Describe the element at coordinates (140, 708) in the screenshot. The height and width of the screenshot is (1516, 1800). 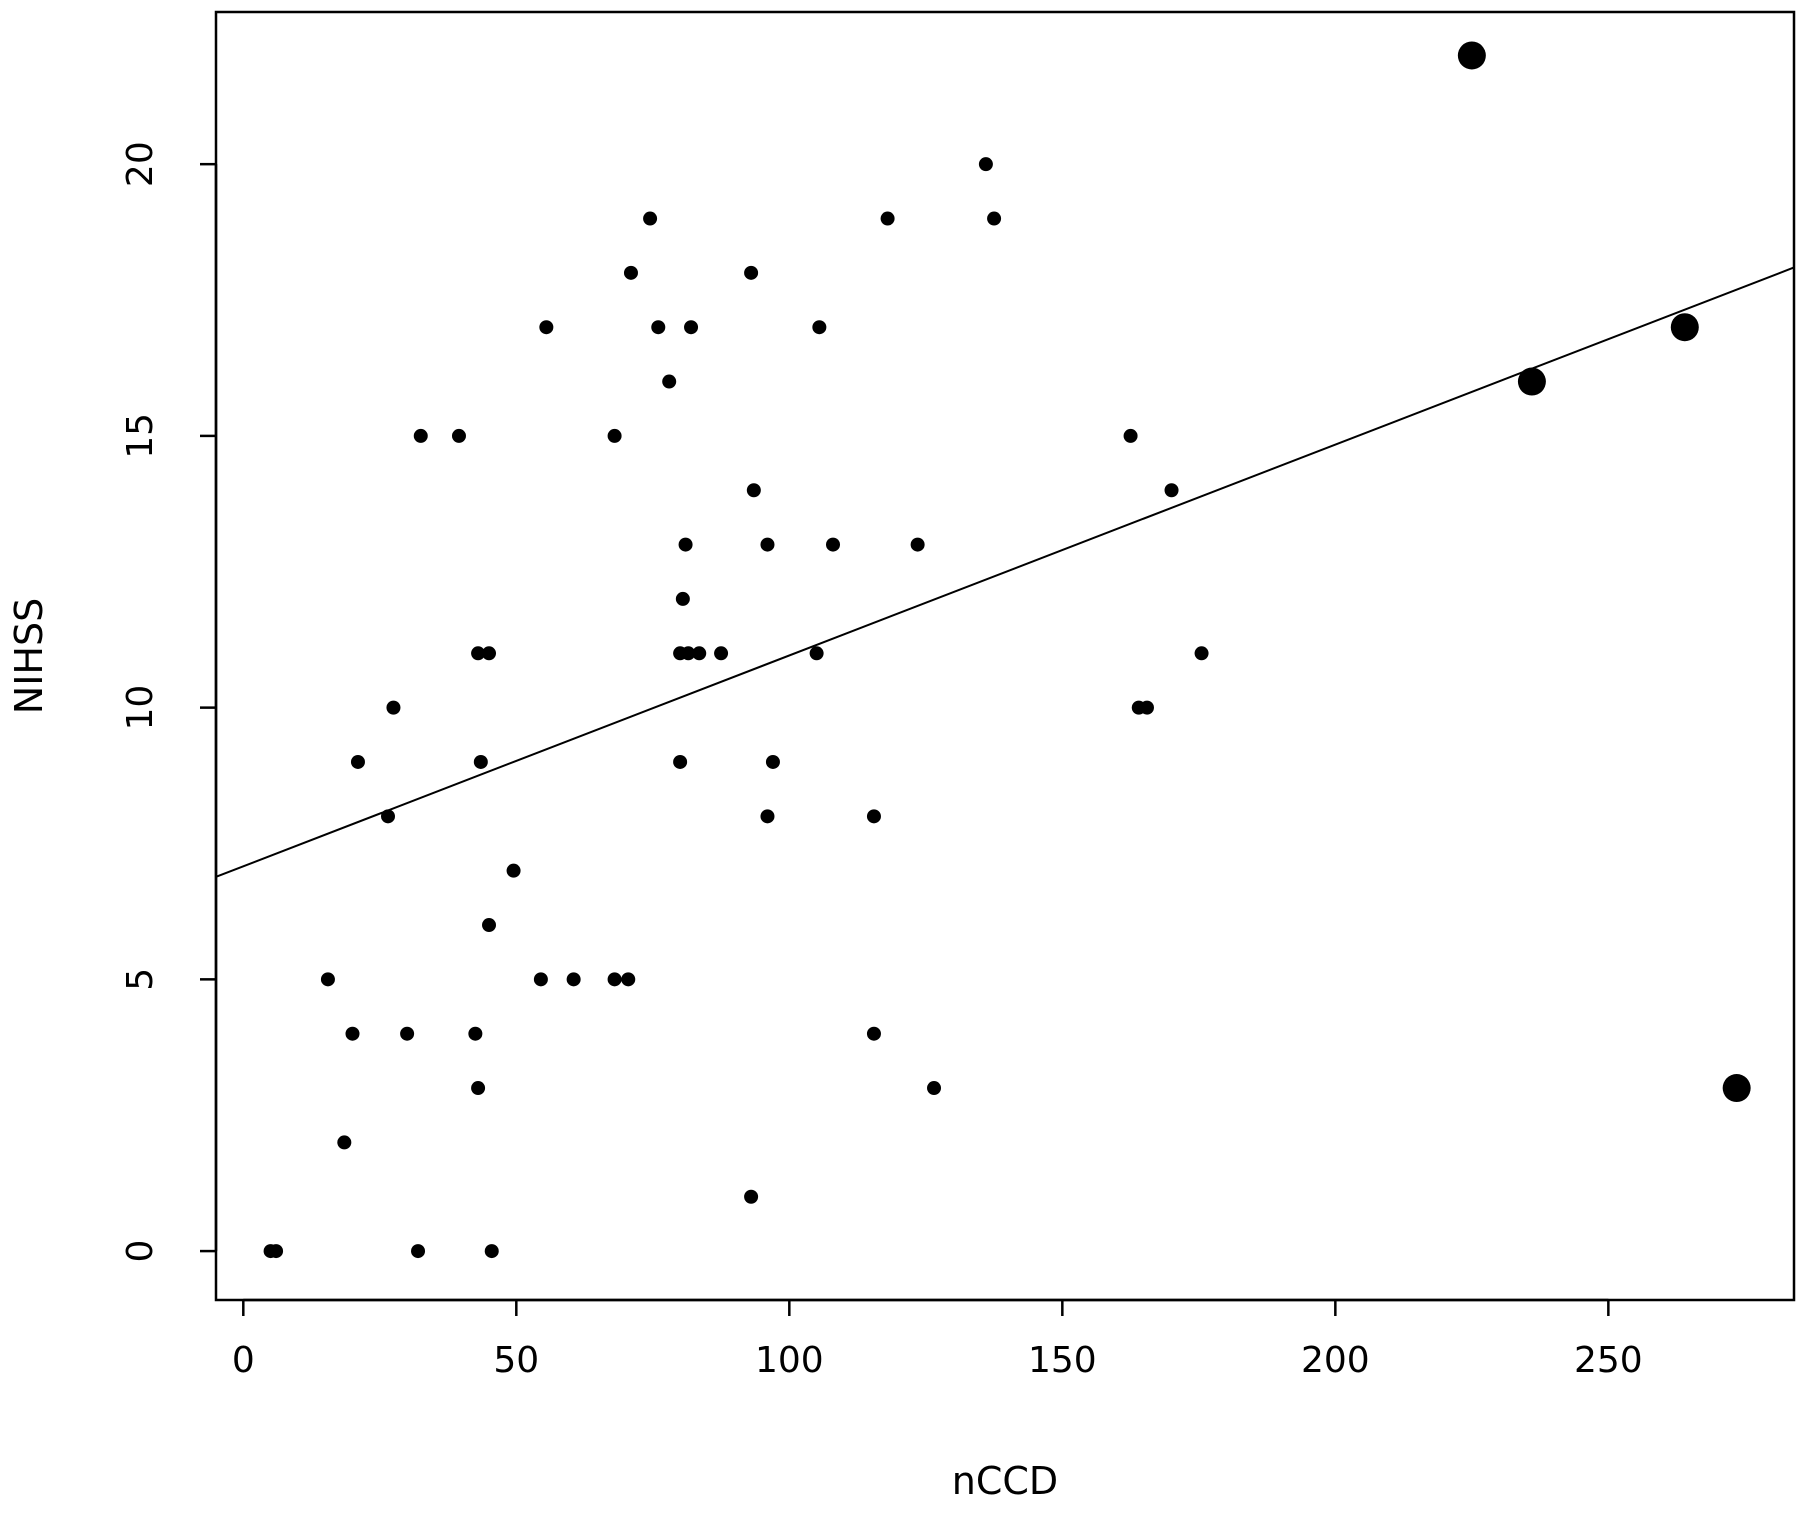
I see `y-tick-label: 10` at that location.